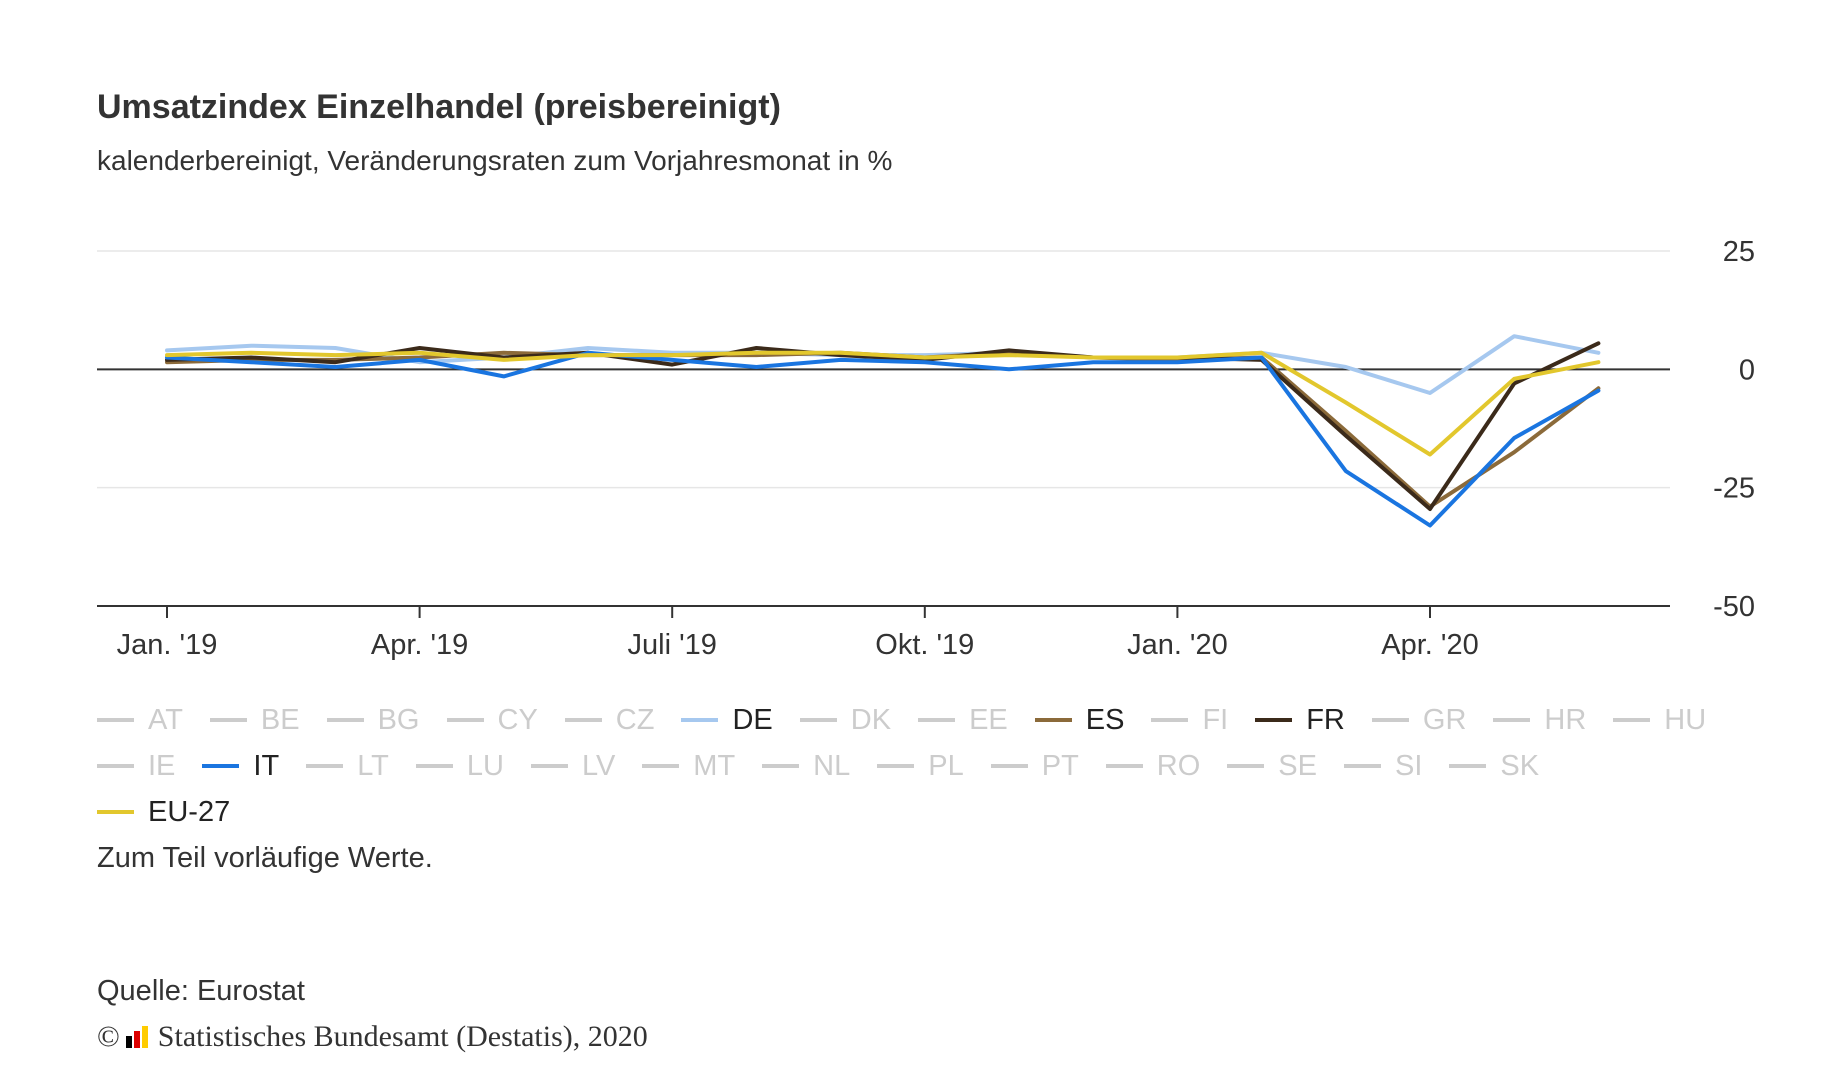 This screenshot has width=1843, height=1080. Describe the element at coordinates (871, 719) in the screenshot. I see `legend-label: DK` at that location.